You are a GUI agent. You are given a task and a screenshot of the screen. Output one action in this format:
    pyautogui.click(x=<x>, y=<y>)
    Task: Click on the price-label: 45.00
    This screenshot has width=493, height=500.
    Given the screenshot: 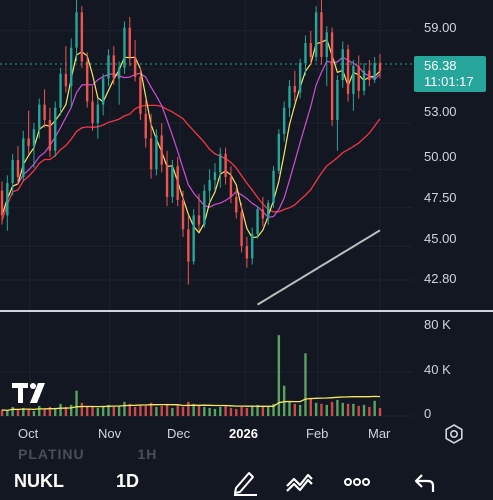 What is the action you would take?
    pyautogui.click(x=440, y=238)
    